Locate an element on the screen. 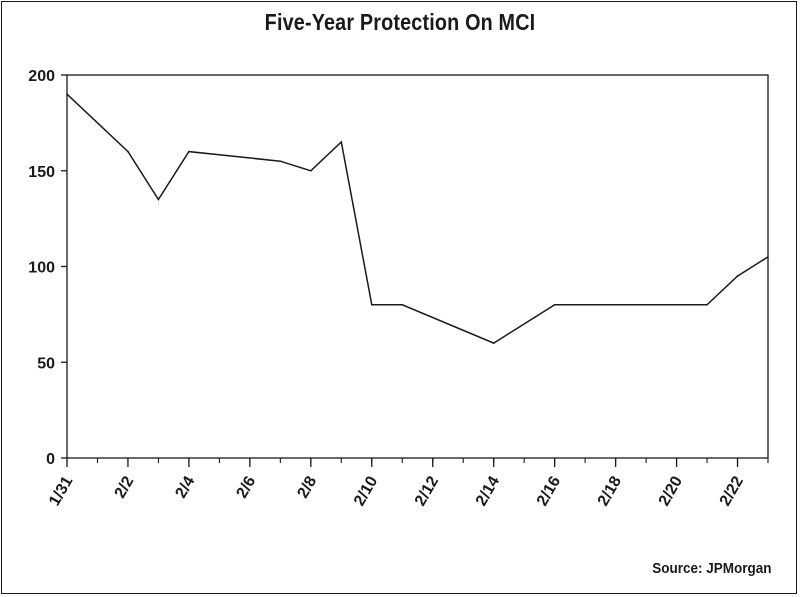  y-axis: 0 50 100 150 200 is located at coordinates (47, 268).